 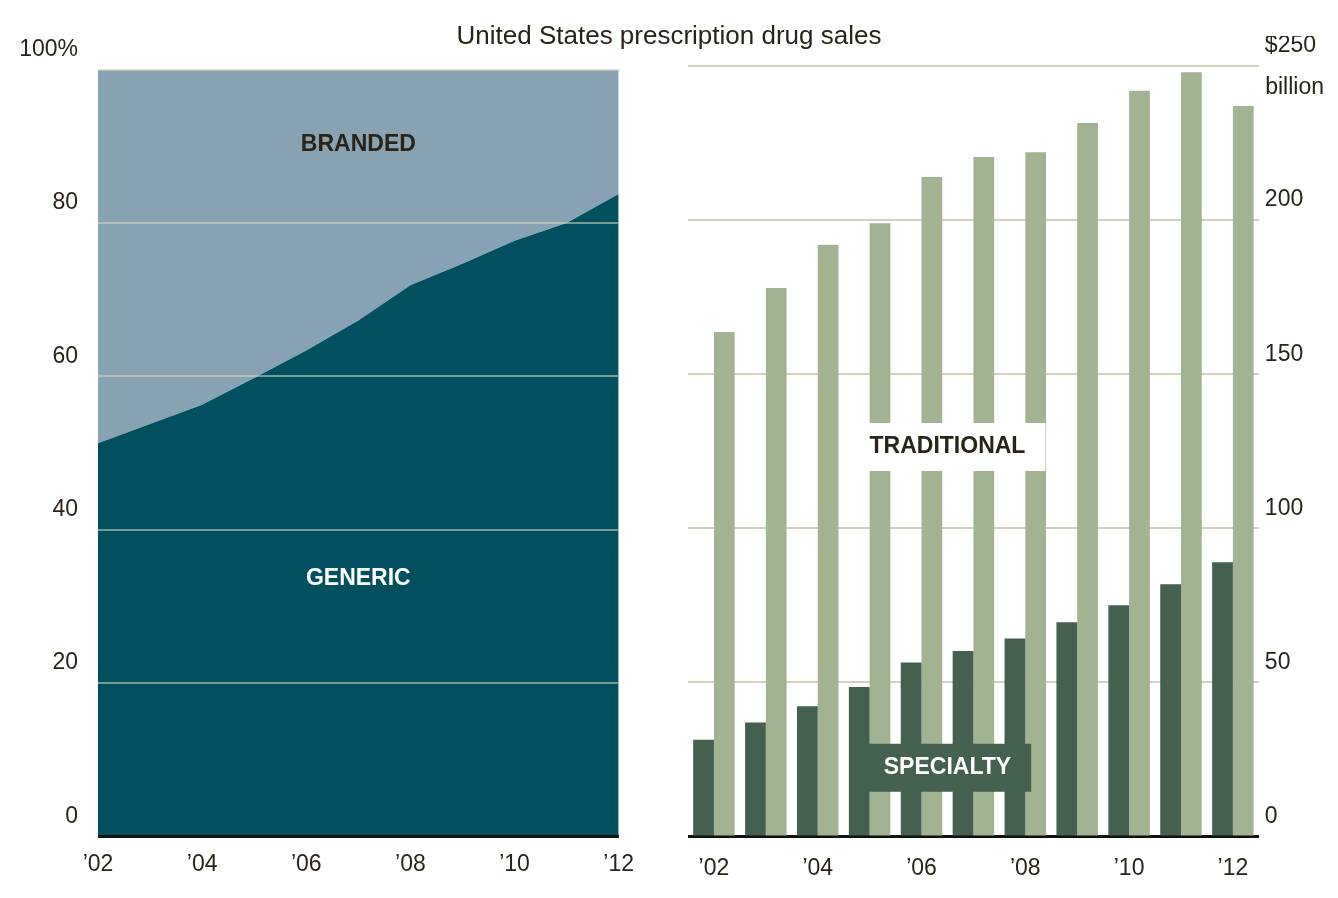 What do you see at coordinates (65, 508) in the screenshot?
I see `y-tick-label: 40` at bounding box center [65, 508].